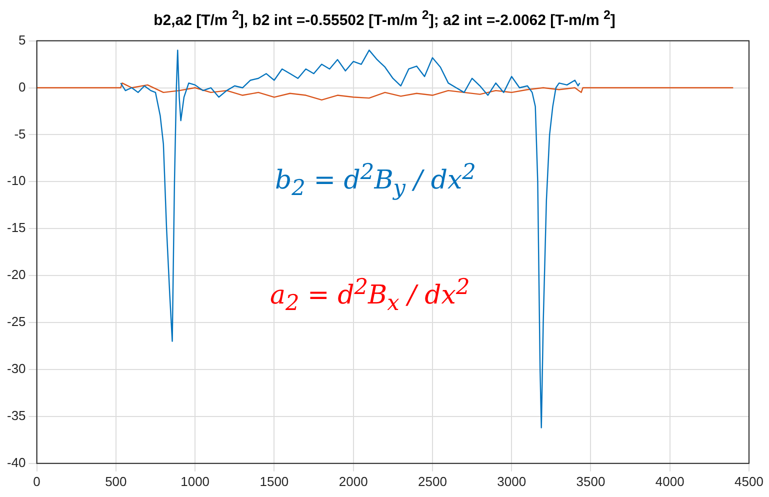 Image resolution: width=769 pixels, height=497 pixels. I want to click on annotation: b$_{2}$ = d$^{2}$B$_{y}$ / dx$^{2}$, so click(375, 180).